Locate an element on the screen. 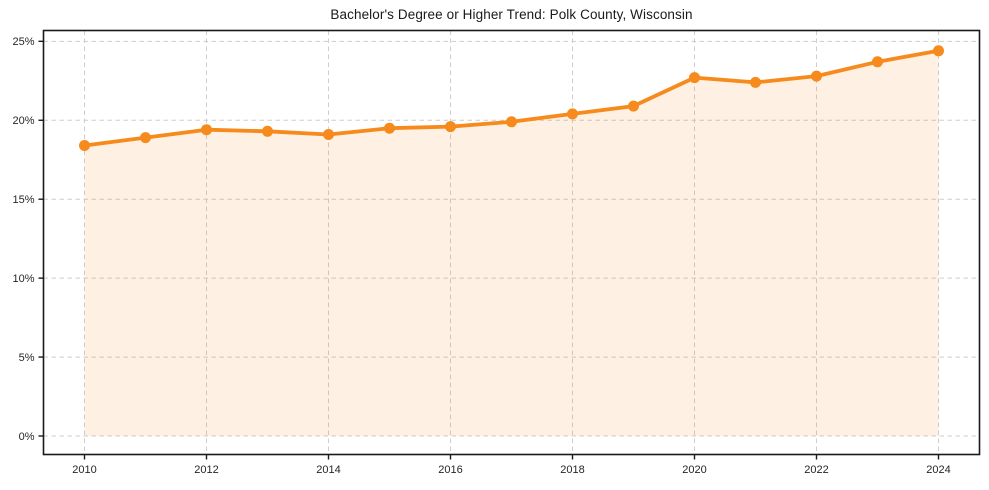  x-tick-label: 2020 is located at coordinates (694, 470).